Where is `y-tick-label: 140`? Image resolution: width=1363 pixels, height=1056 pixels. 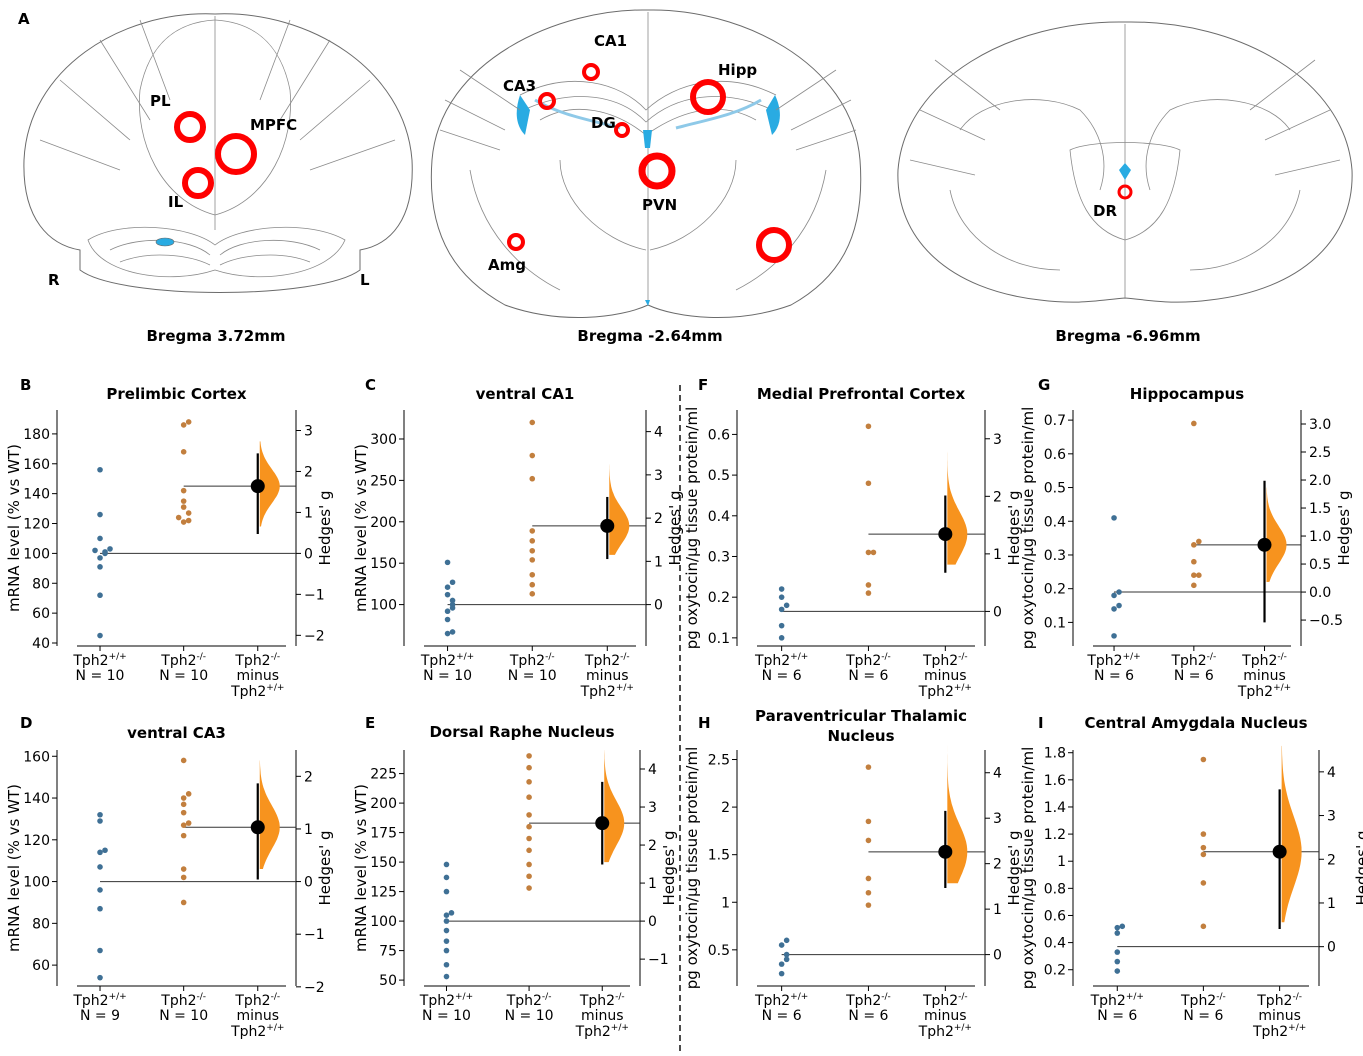 y-tick-label: 140 is located at coordinates (36, 799).